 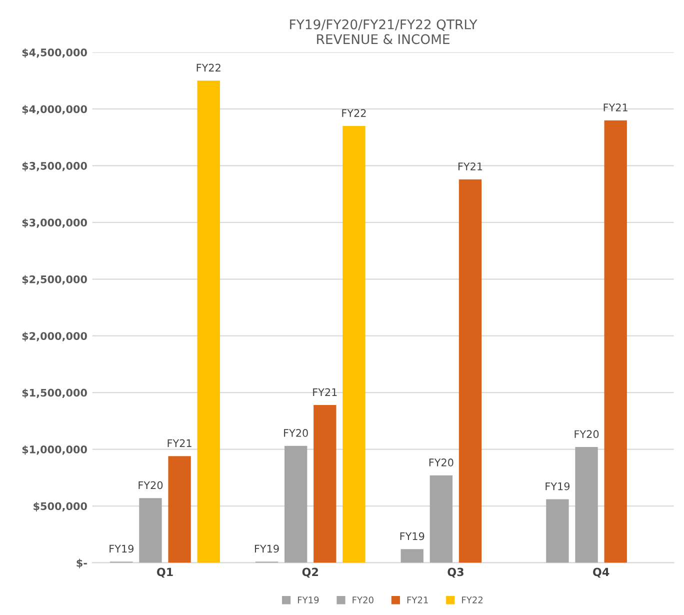 I want to click on y-tick-label: $4,000,000, so click(x=54, y=109).